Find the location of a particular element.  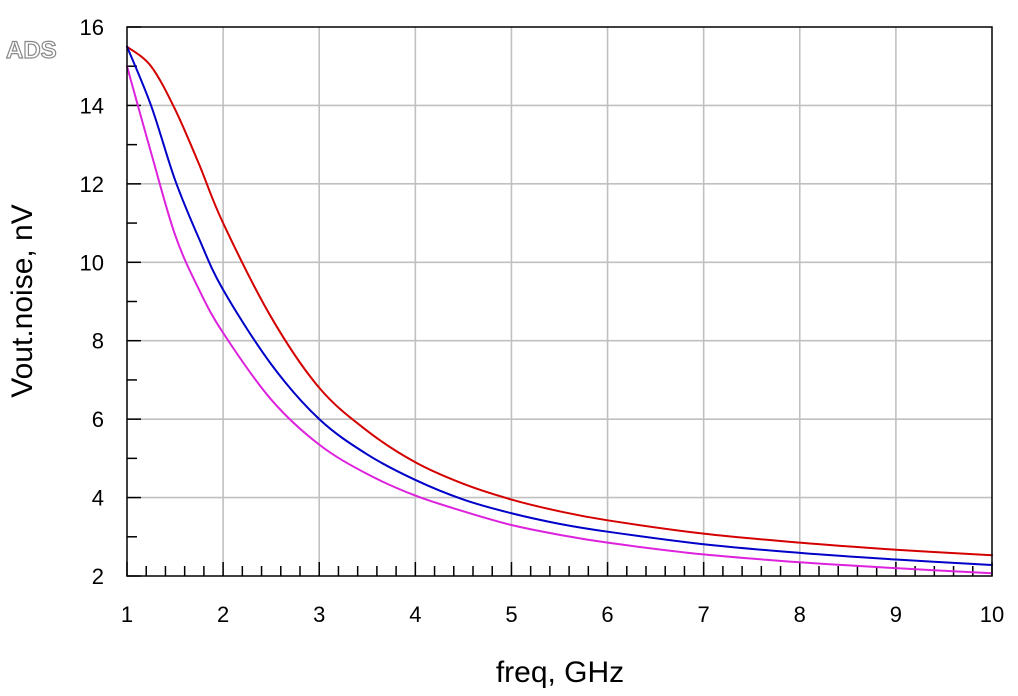

x-tick-labels: 1 2 3 4 5 6 7 8 9 10 is located at coordinates (562, 614).